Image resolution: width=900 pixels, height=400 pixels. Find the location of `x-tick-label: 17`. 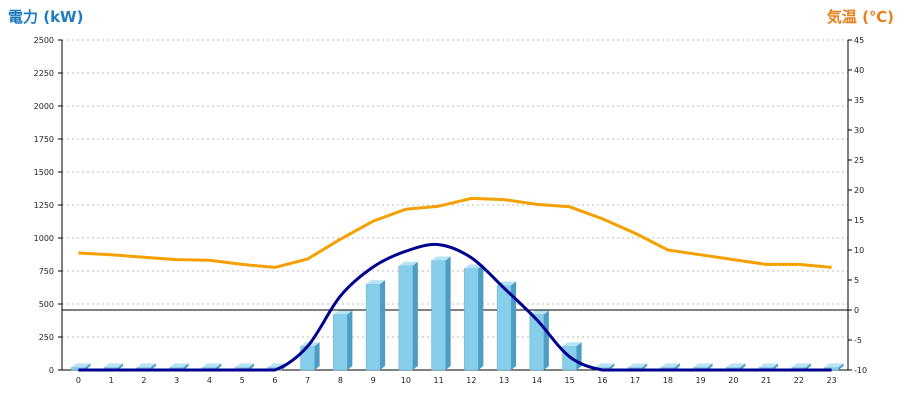

x-tick-label: 17 is located at coordinates (635, 380).